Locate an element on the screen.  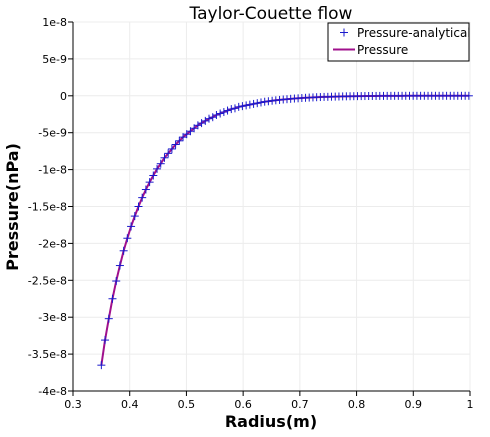
y-tick-label: -1.5e-8 is located at coordinates (47, 207).